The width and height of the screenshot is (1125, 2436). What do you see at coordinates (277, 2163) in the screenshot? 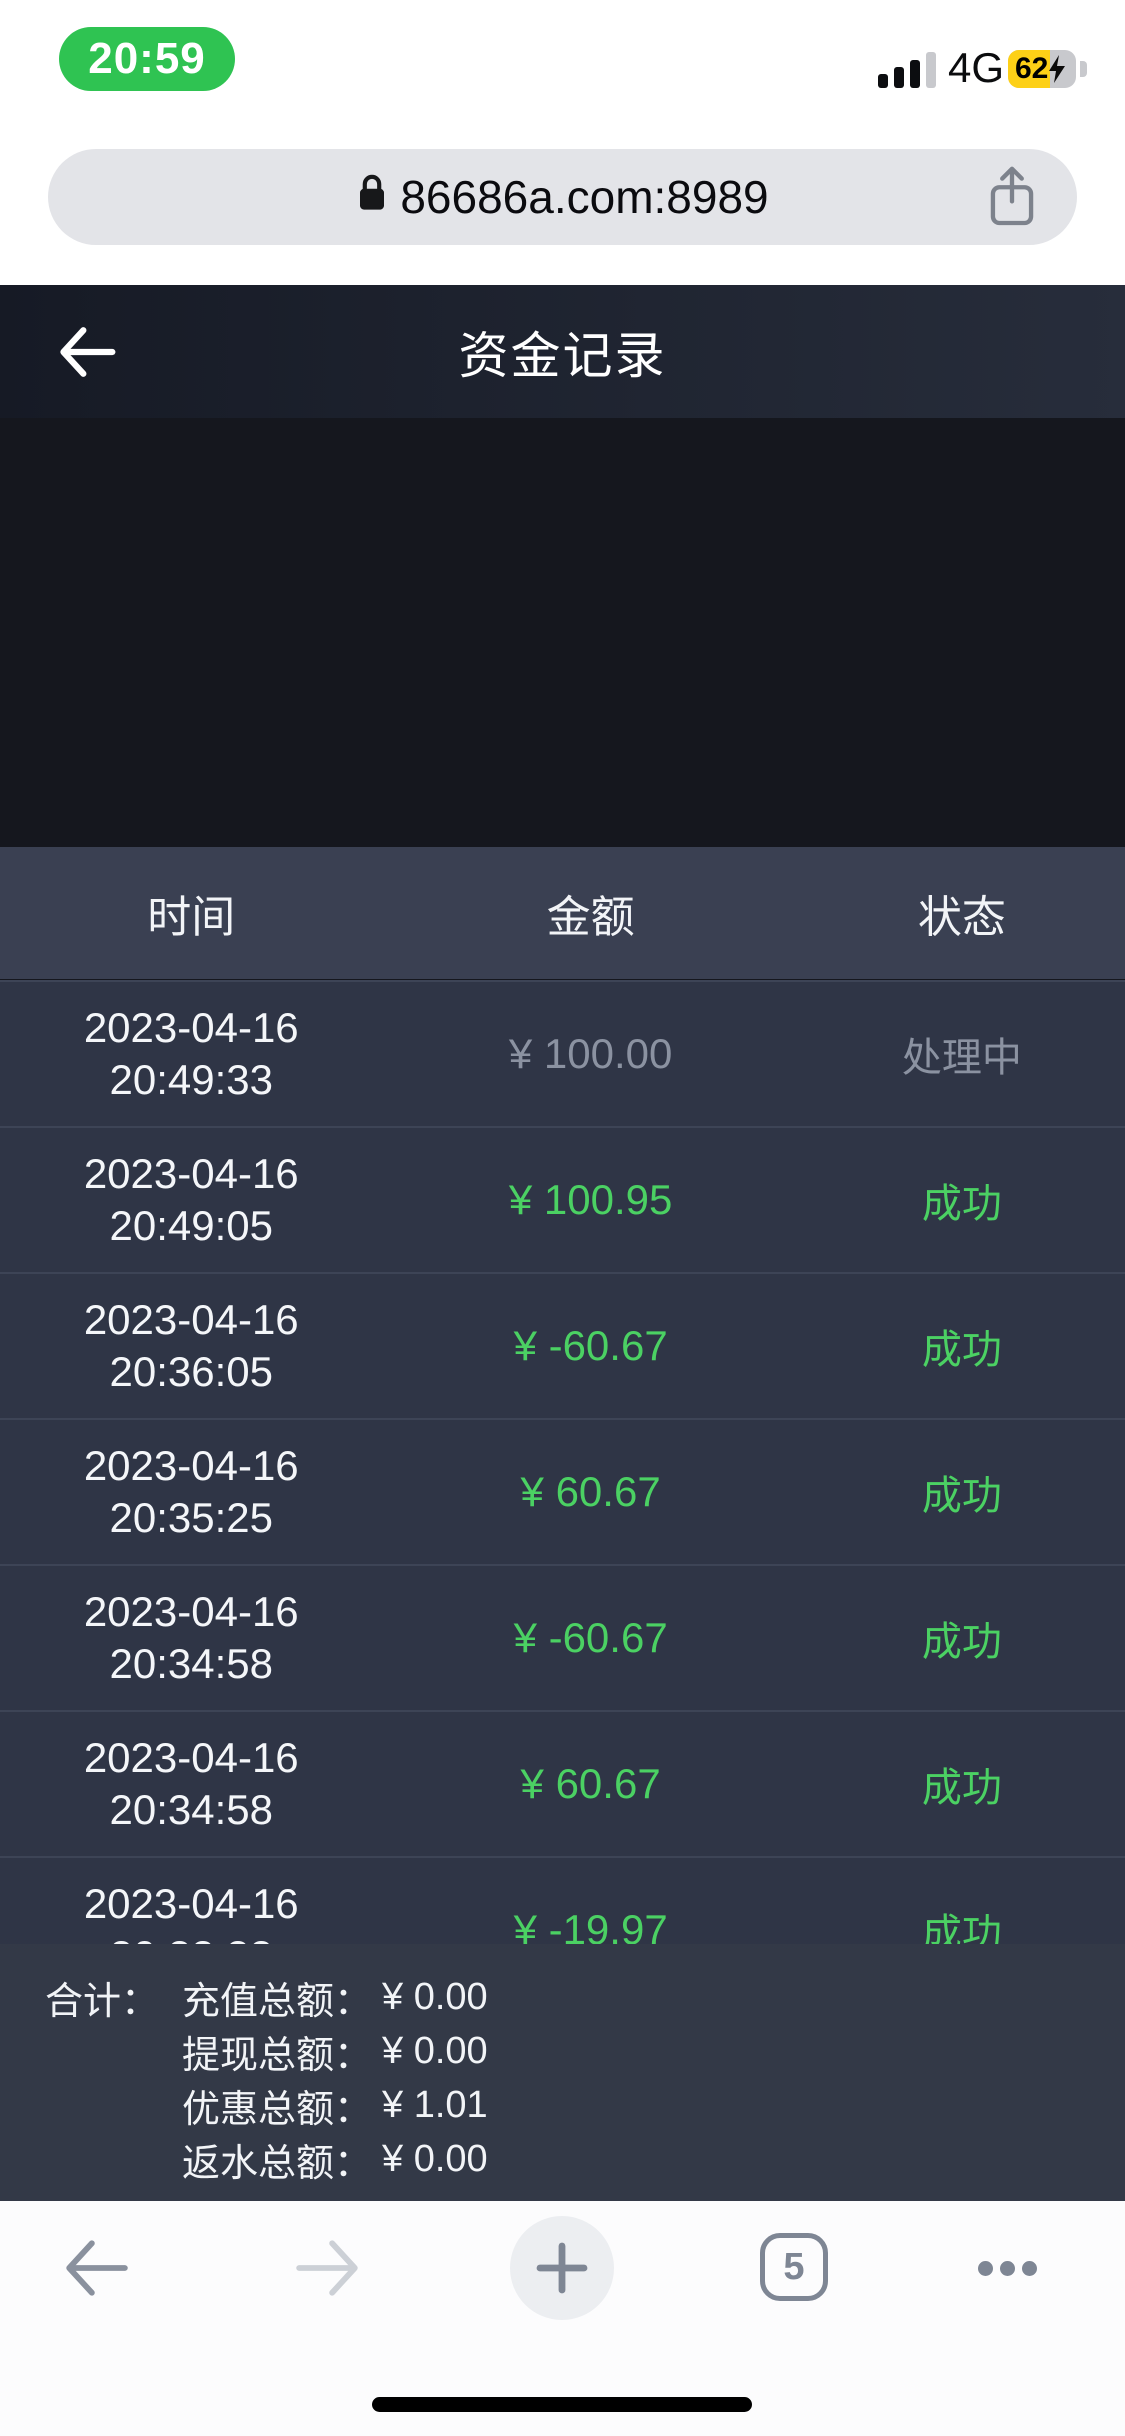
I see `totals-item-label: 返水总额：` at bounding box center [277, 2163].